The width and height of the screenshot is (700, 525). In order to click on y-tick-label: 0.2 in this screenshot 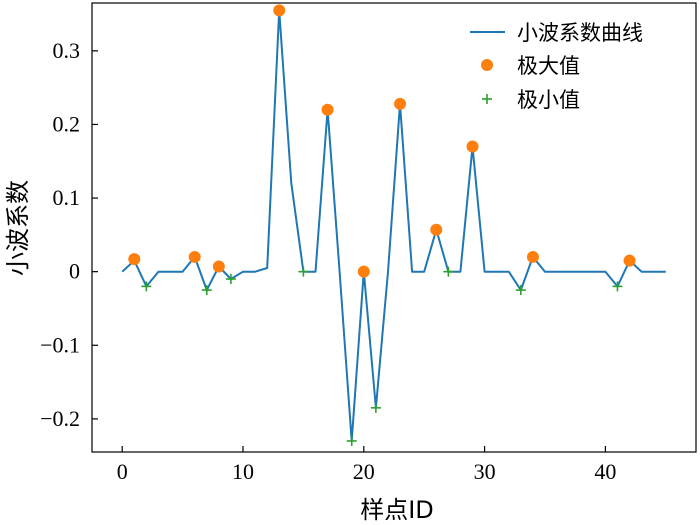, I will do `click(67, 123)`.